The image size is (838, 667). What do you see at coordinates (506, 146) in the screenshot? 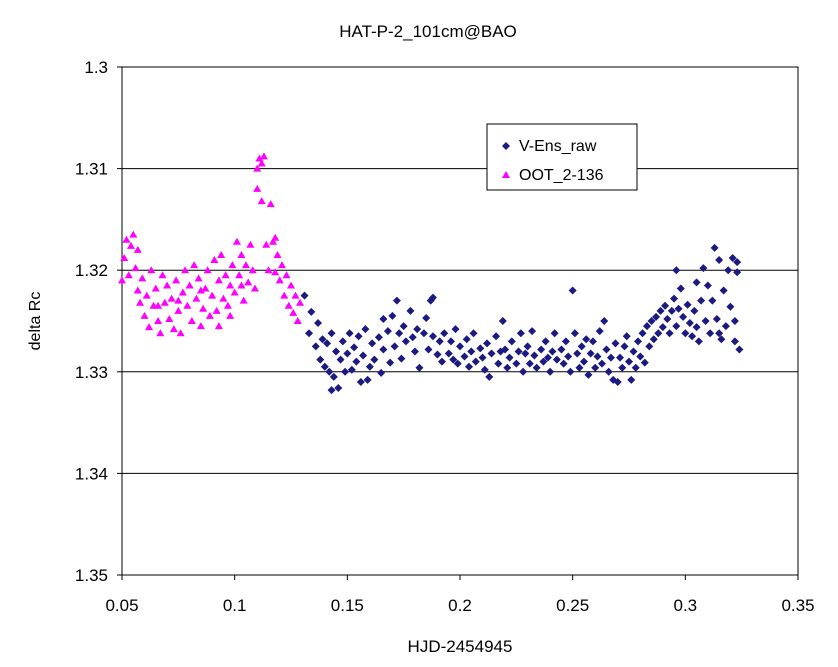
I see `legend-marker-v-ens-raw` at bounding box center [506, 146].